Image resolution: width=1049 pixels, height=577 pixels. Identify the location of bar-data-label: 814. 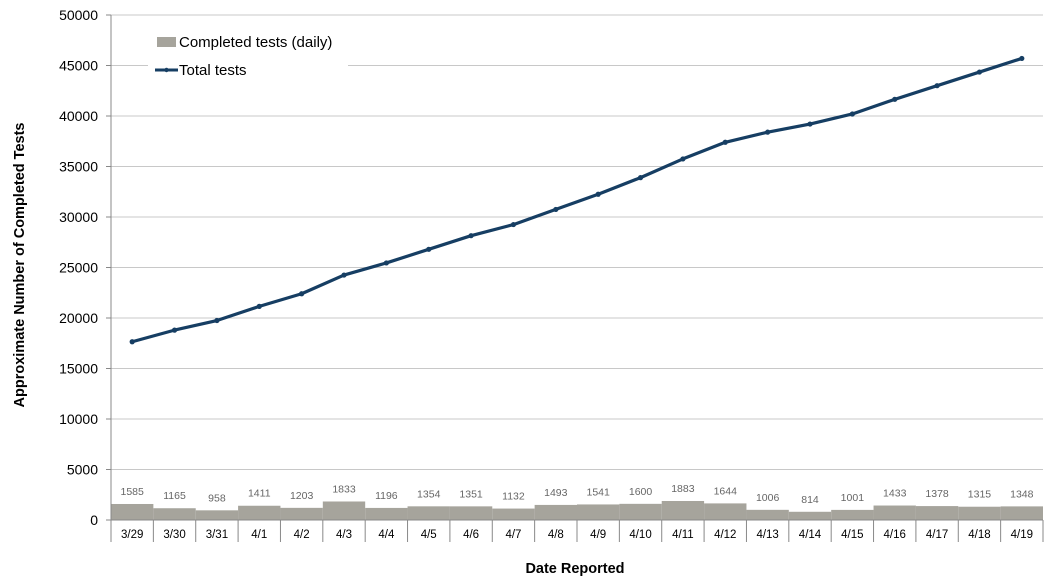
(810, 500).